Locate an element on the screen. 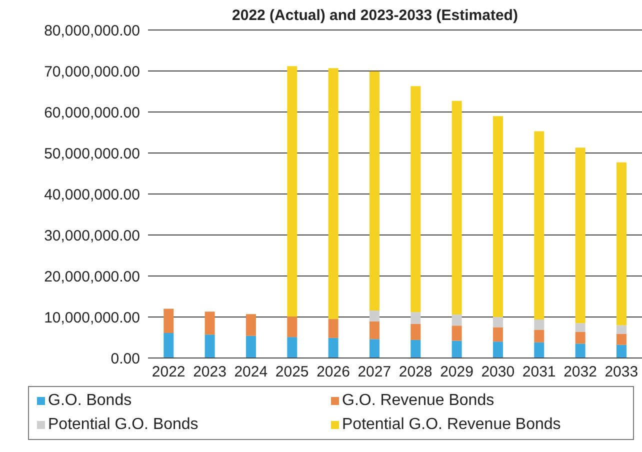  y-tick-label: 60,000,000.00 is located at coordinates (92, 113).